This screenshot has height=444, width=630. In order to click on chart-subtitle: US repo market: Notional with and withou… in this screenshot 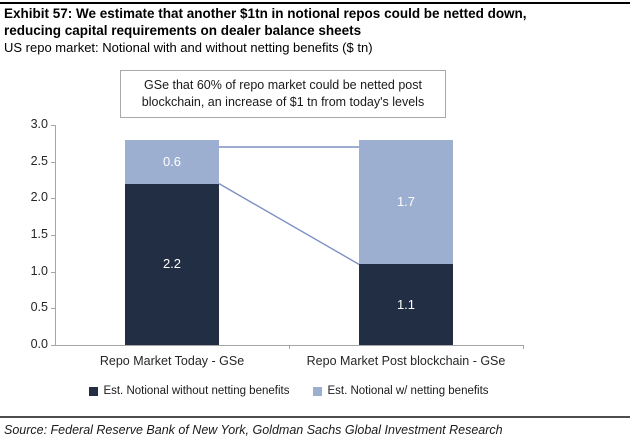, I will do `click(188, 47)`.